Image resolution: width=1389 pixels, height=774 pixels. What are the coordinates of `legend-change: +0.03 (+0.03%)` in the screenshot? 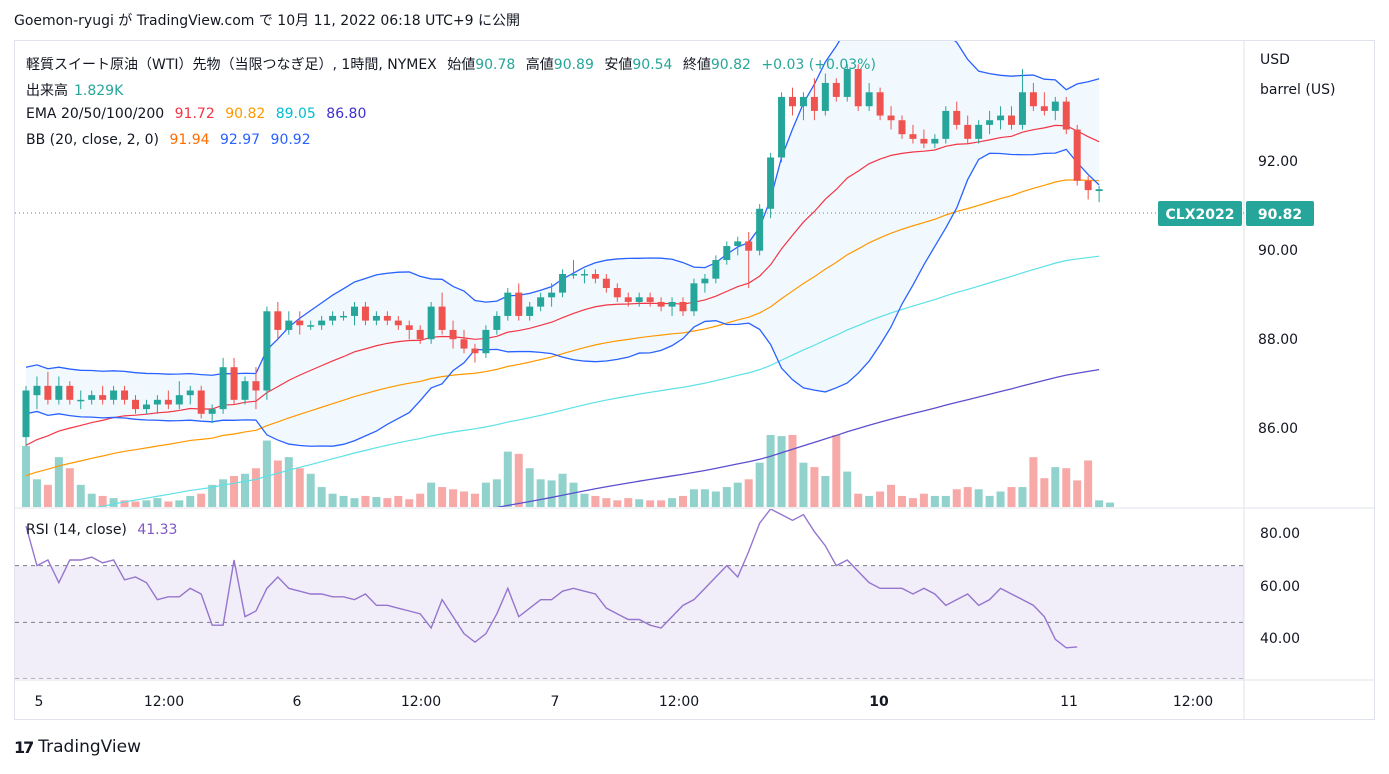 It's located at (818, 65).